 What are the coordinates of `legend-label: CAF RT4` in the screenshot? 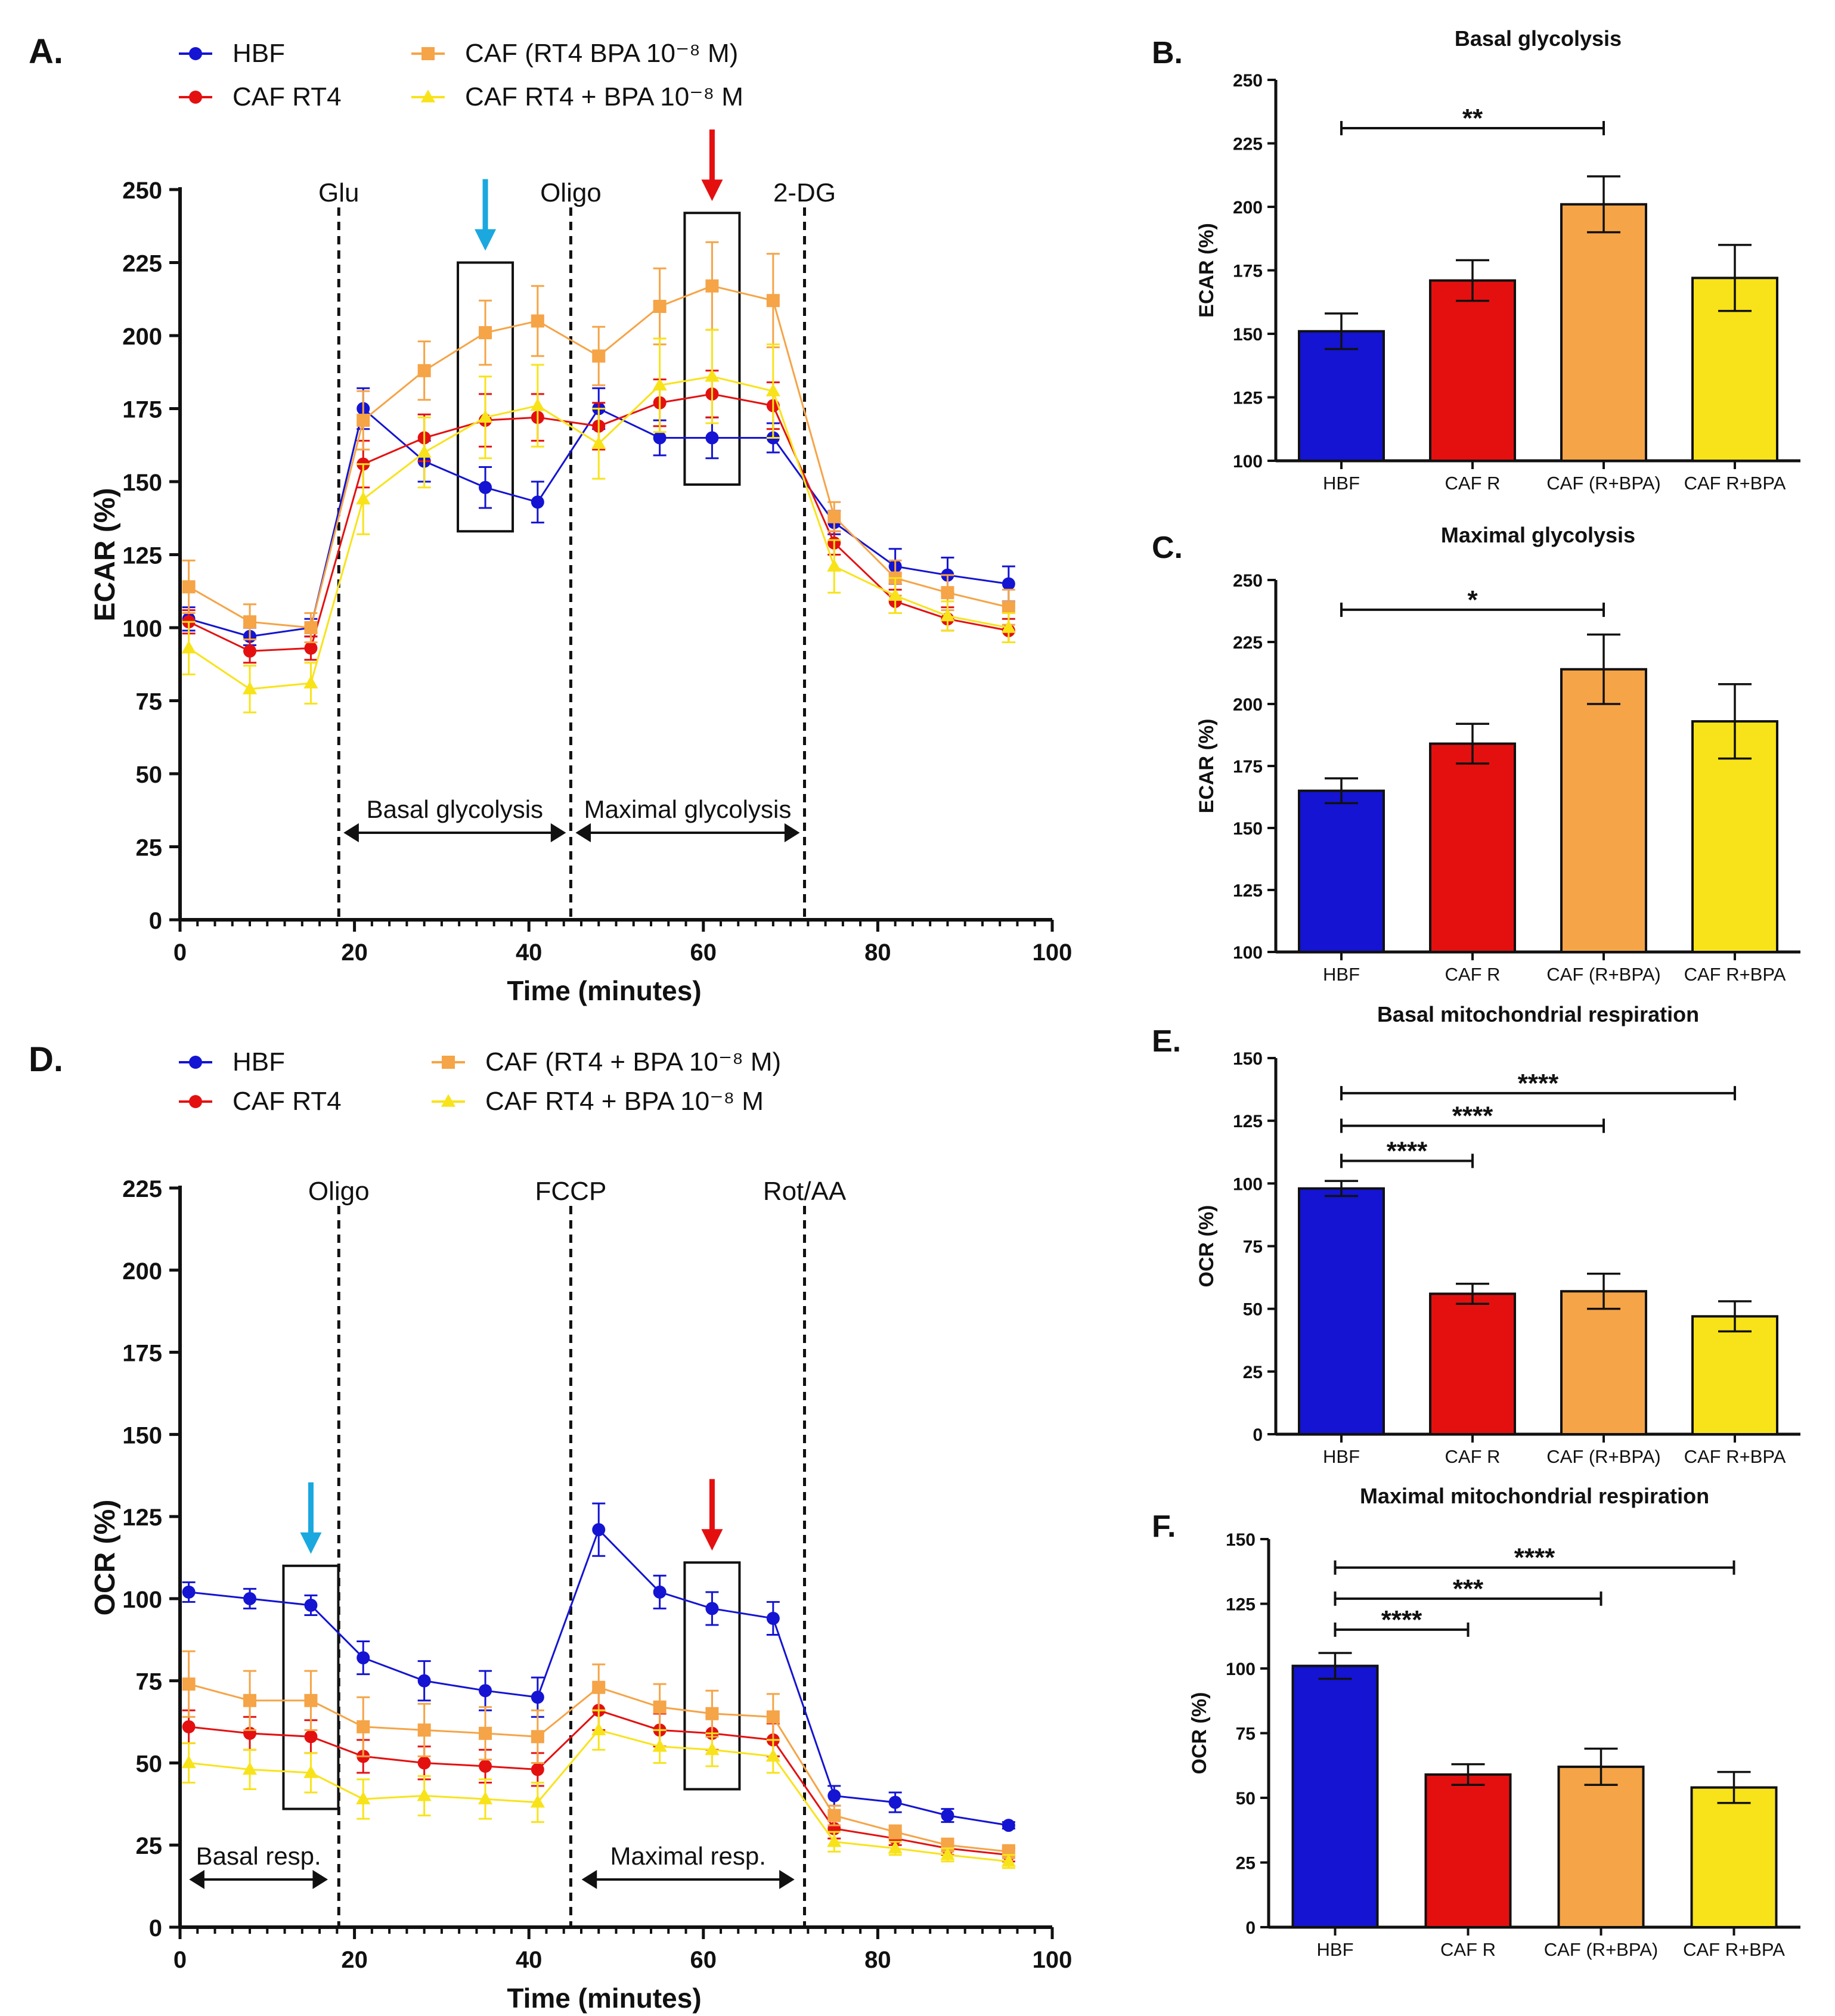 It's located at (287, 96).